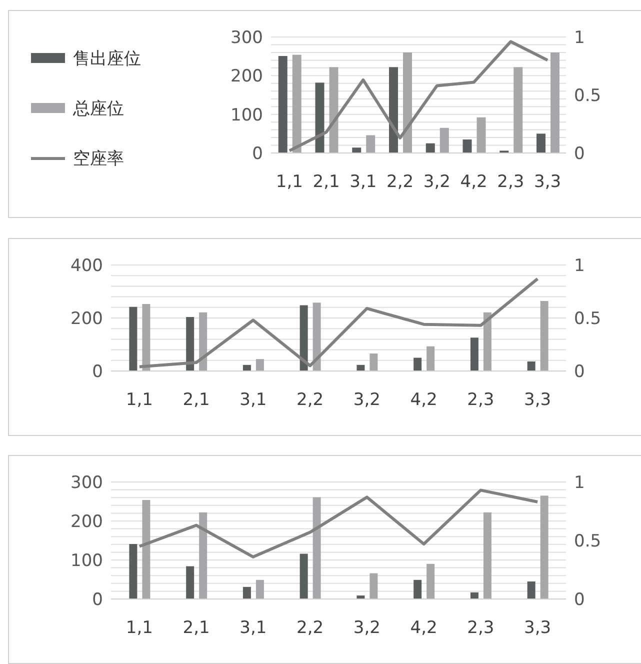 Image resolution: width=641 pixels, height=664 pixels. I want to click on legend-label: 总座位, so click(98, 109).